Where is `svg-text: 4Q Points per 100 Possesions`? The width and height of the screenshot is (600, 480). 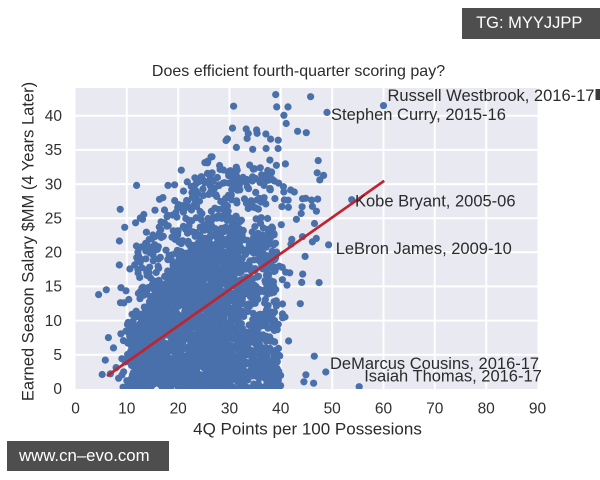 svg-text: 4Q Points per 100 Possesions is located at coordinates (307, 429).